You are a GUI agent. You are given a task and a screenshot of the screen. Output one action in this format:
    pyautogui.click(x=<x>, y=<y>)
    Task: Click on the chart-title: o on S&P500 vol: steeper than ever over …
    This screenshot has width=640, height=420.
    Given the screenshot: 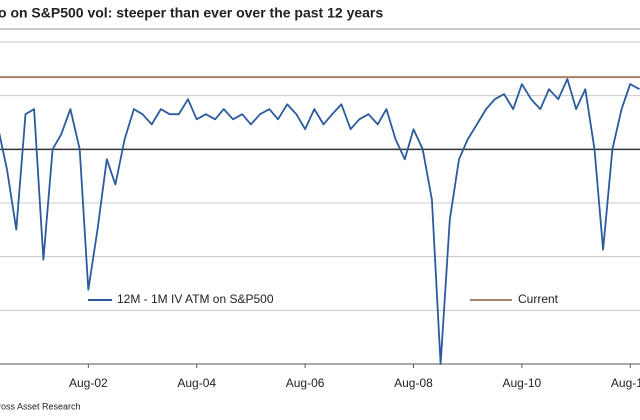 What is the action you would take?
    pyautogui.click(x=191, y=13)
    